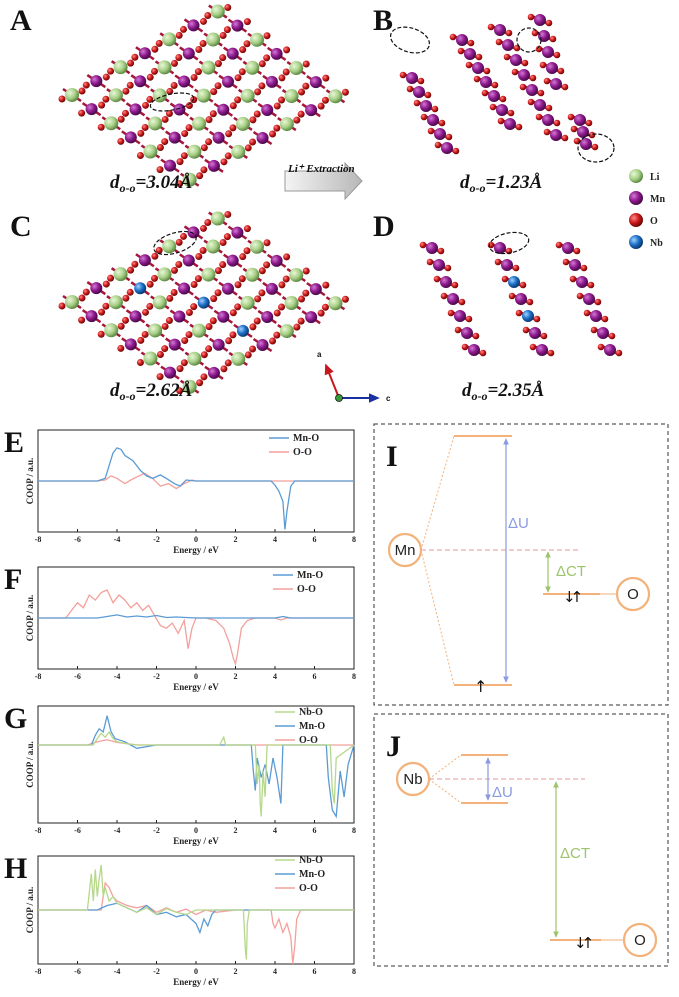  Describe the element at coordinates (332, 381) in the screenshot. I see `axis-a-arrow` at that location.